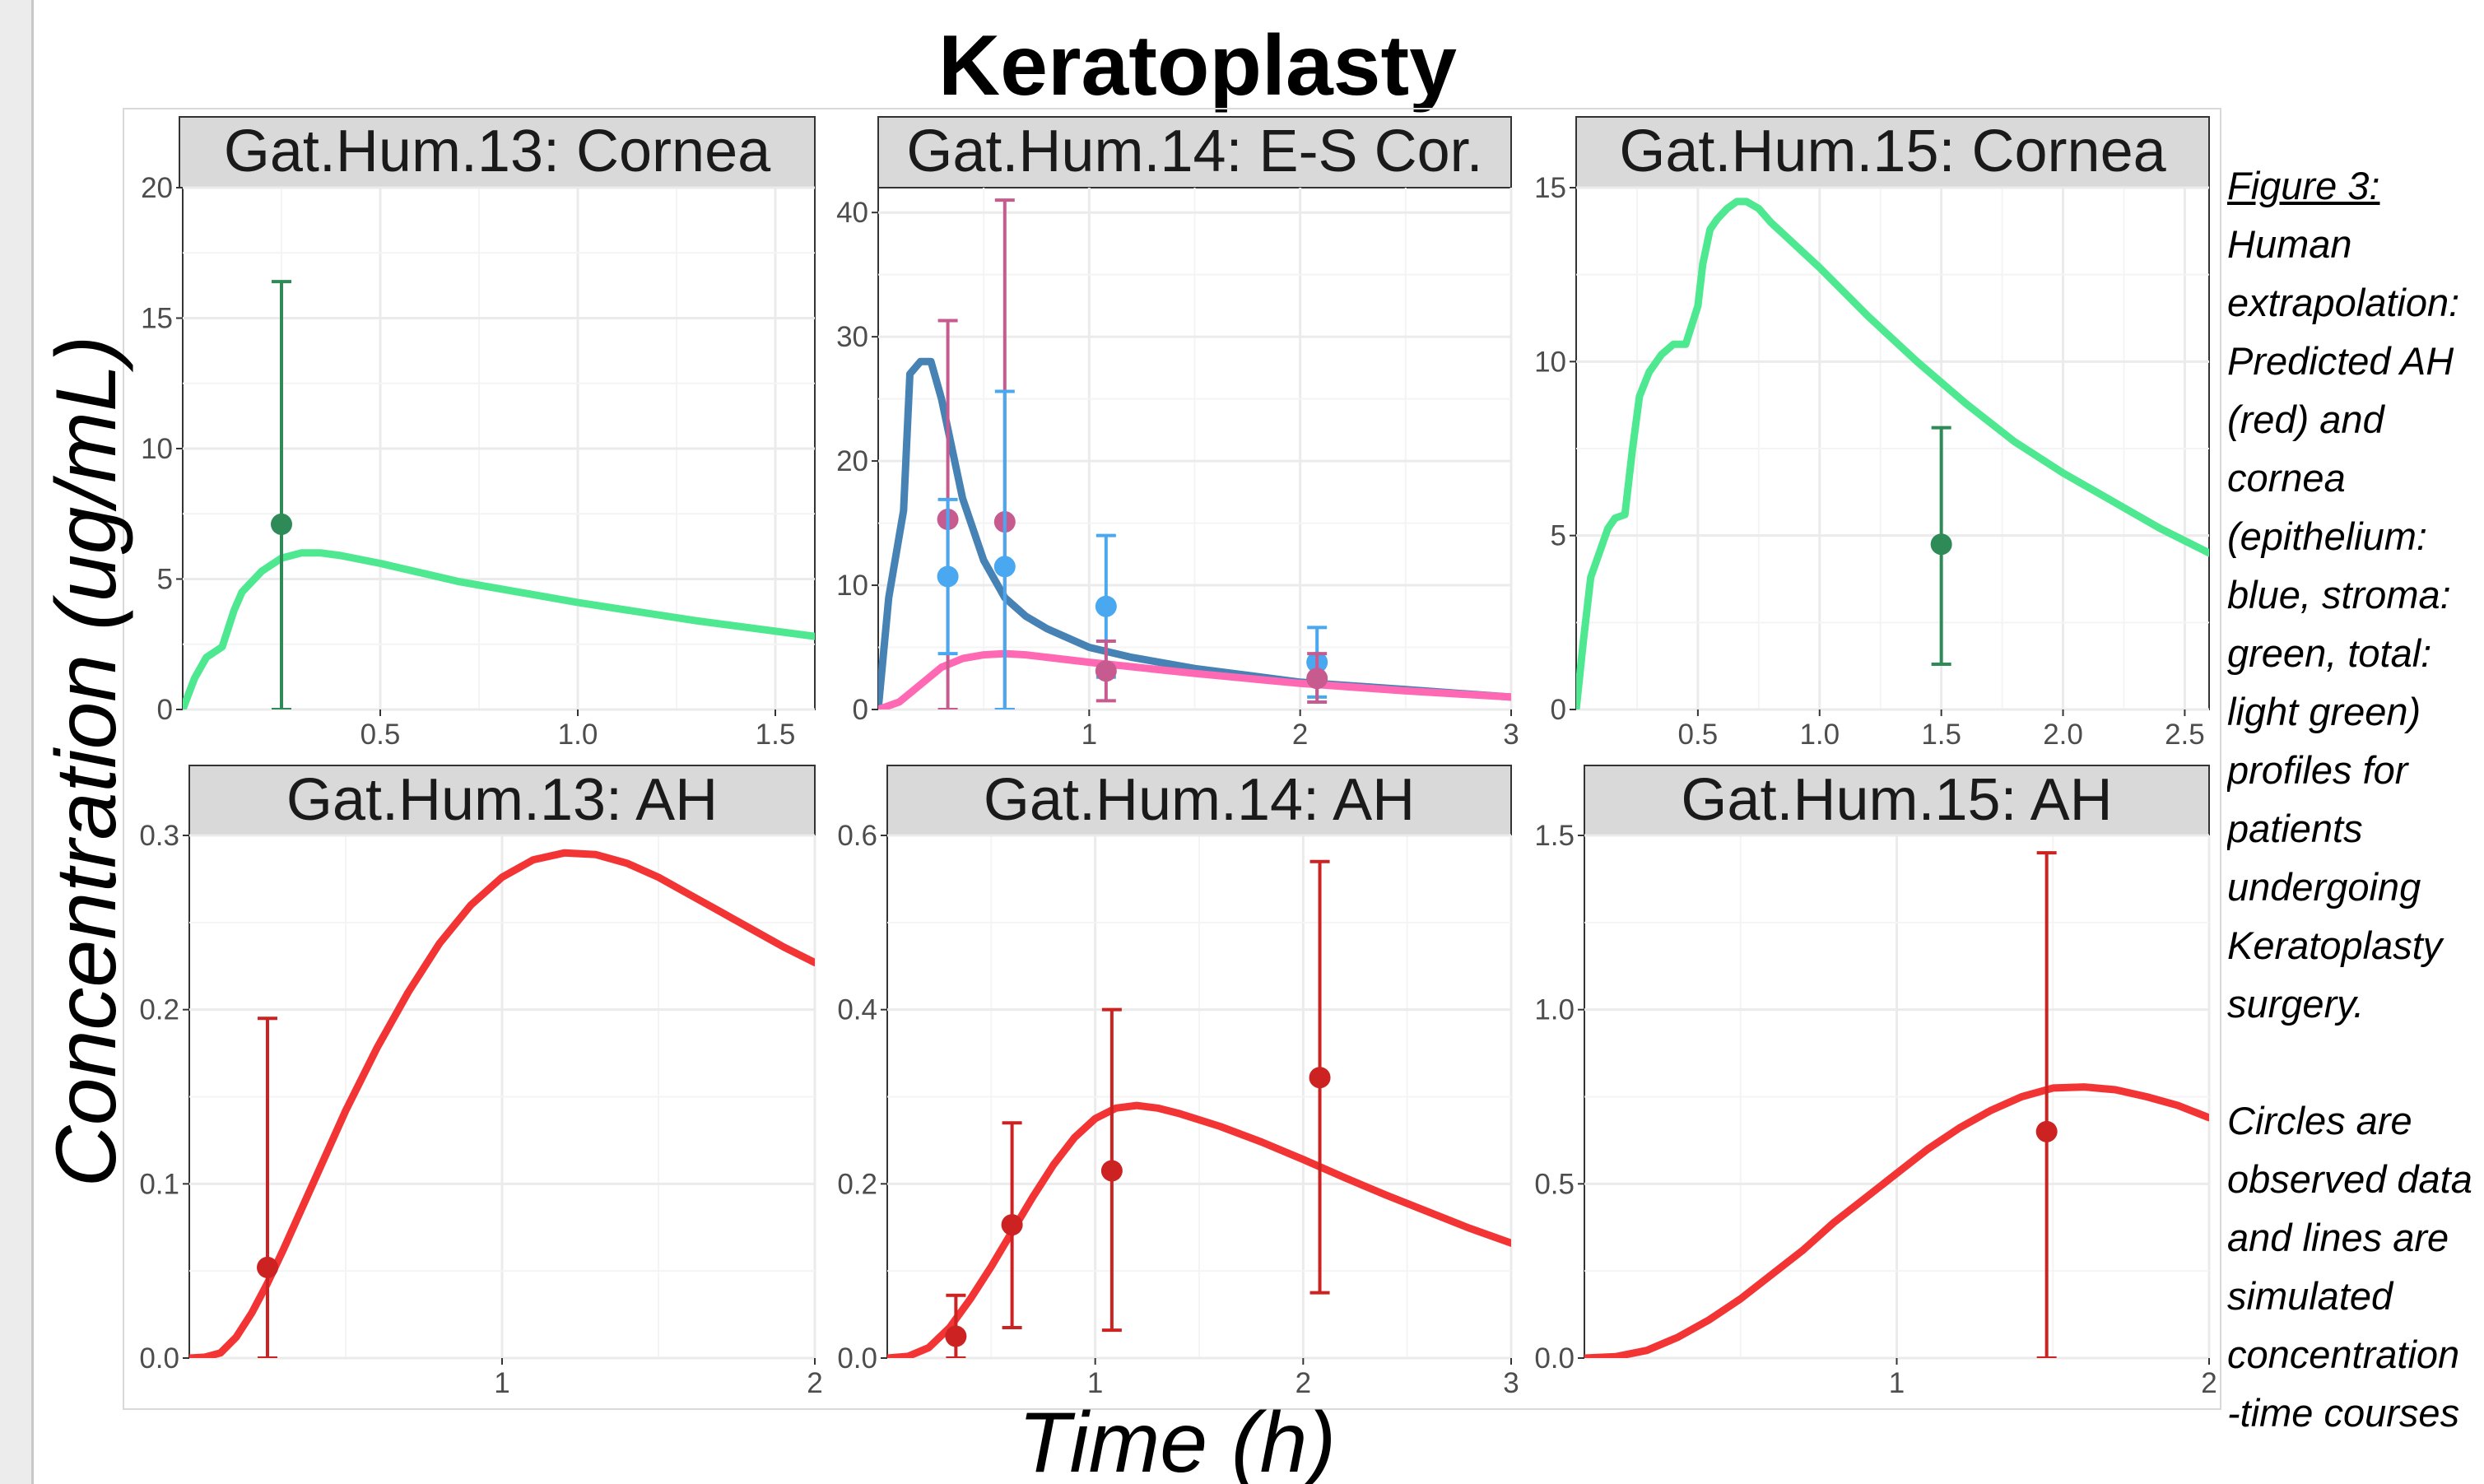 The width and height of the screenshot is (2484, 1484). I want to click on caption-line: undergoing, so click(2324, 887).